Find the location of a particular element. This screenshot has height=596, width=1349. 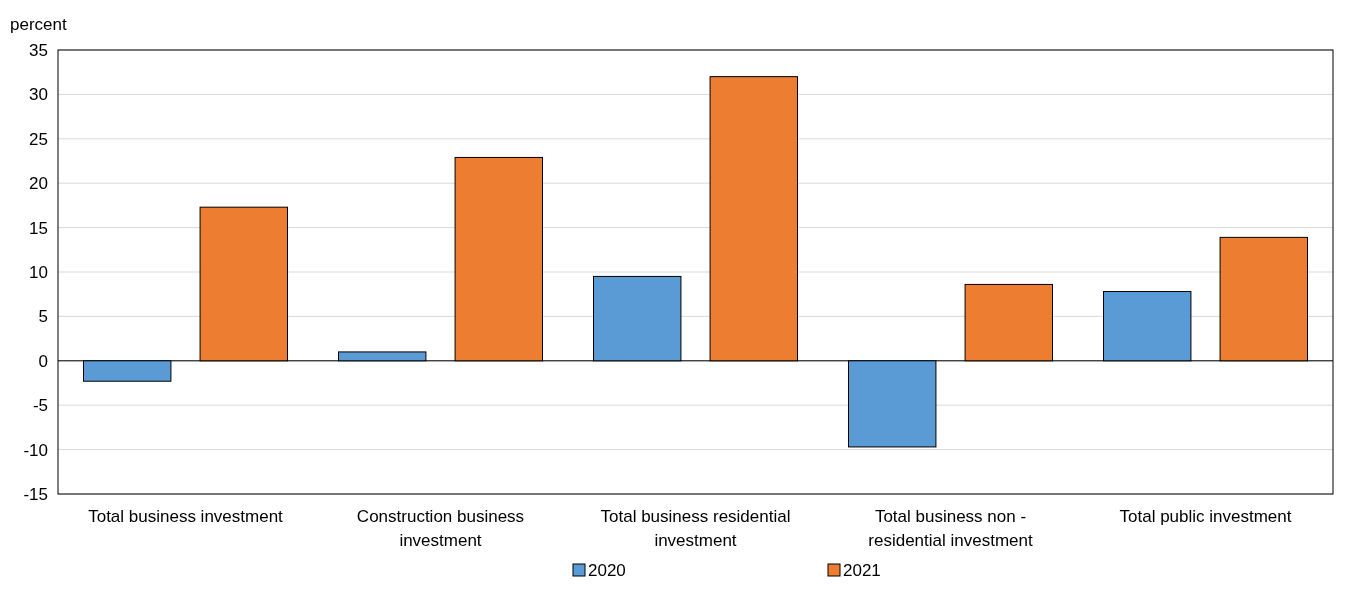

y-tick-label: 10 is located at coordinates (38, 272).